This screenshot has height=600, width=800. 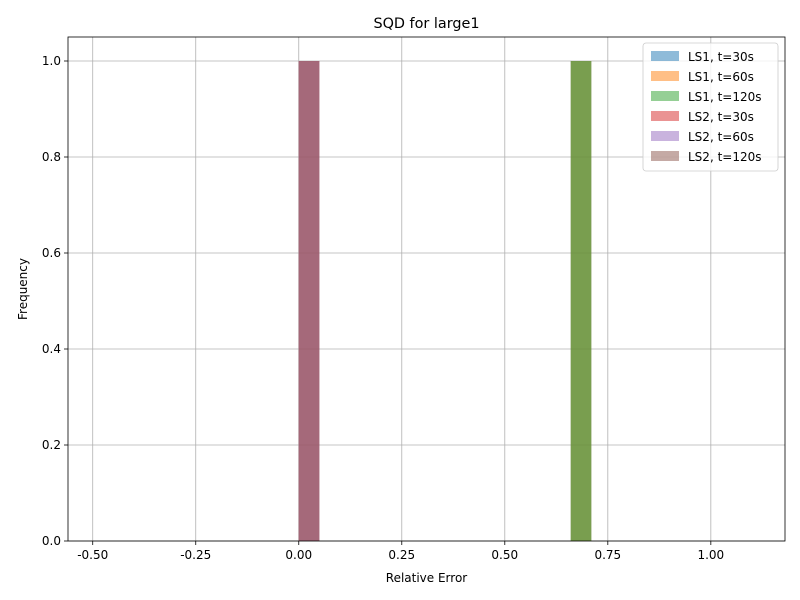 What do you see at coordinates (298, 555) in the screenshot?
I see `x-tick-label: 0.00` at bounding box center [298, 555].